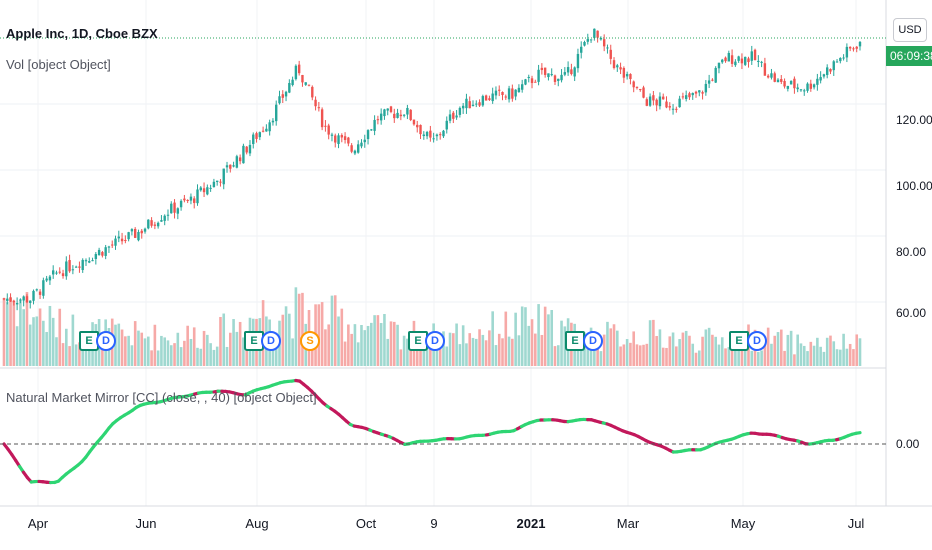 The width and height of the screenshot is (932, 550). Describe the element at coordinates (310, 341) in the screenshot. I see `split-marker: S` at that location.